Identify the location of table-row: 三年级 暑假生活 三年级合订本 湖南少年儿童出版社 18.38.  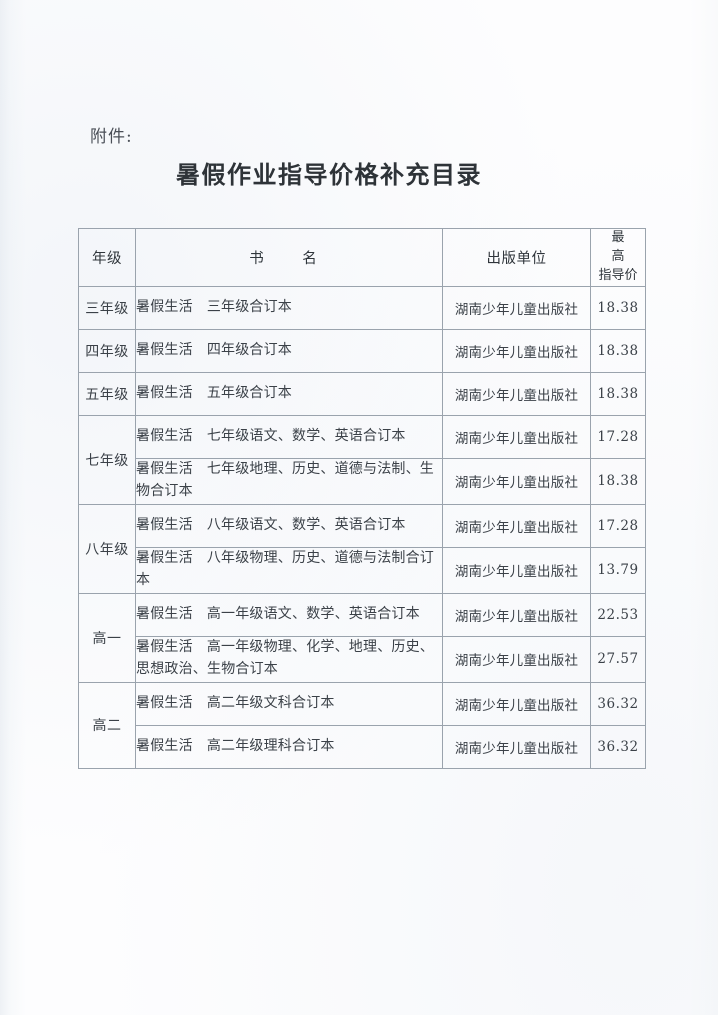
(362, 307).